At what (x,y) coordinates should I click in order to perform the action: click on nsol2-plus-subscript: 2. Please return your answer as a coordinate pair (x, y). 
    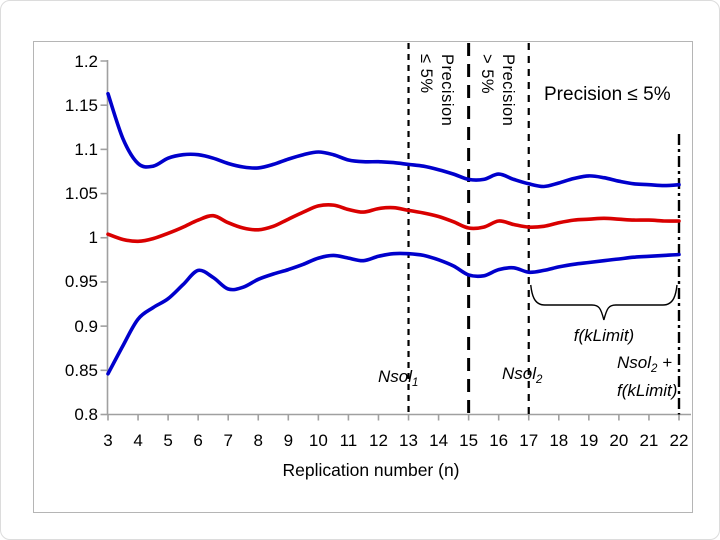
    Looking at the image, I should click on (654, 369).